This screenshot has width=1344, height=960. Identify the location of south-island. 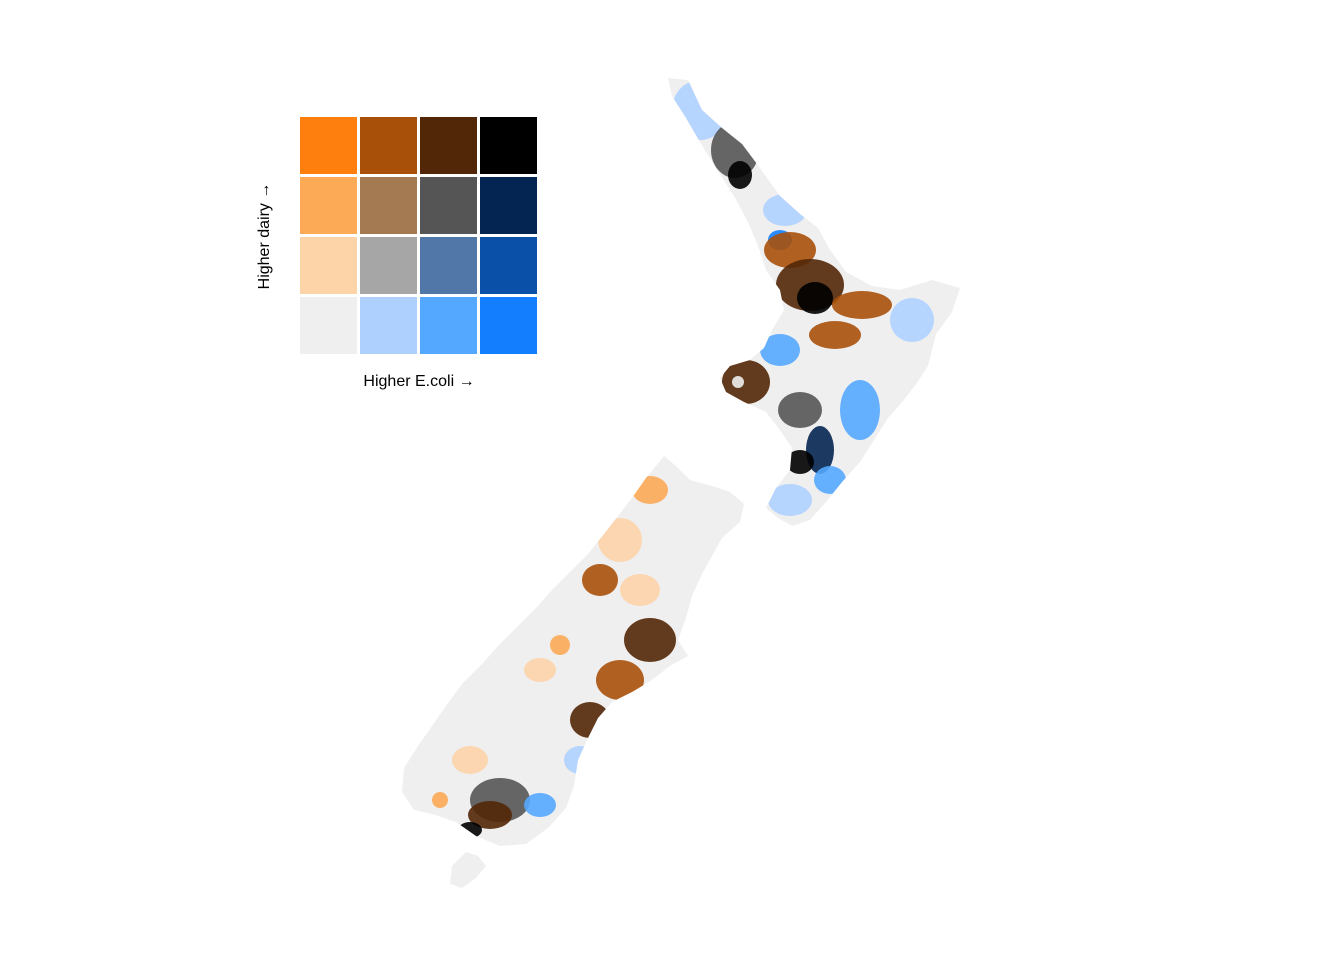
(573, 651).